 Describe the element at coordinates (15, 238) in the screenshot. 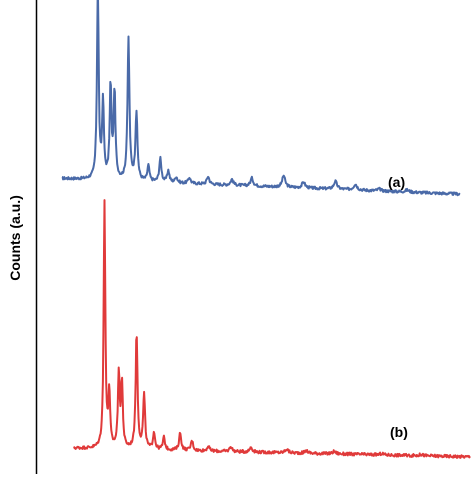

I see `y-axis-label: Counts (a.u.)` at that location.